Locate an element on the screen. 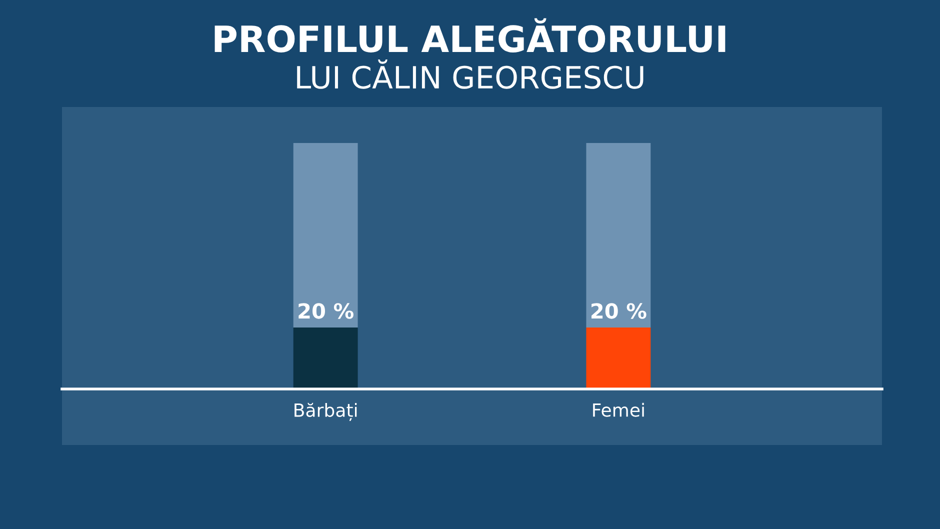  x-tick-label: Femei is located at coordinates (618, 409).